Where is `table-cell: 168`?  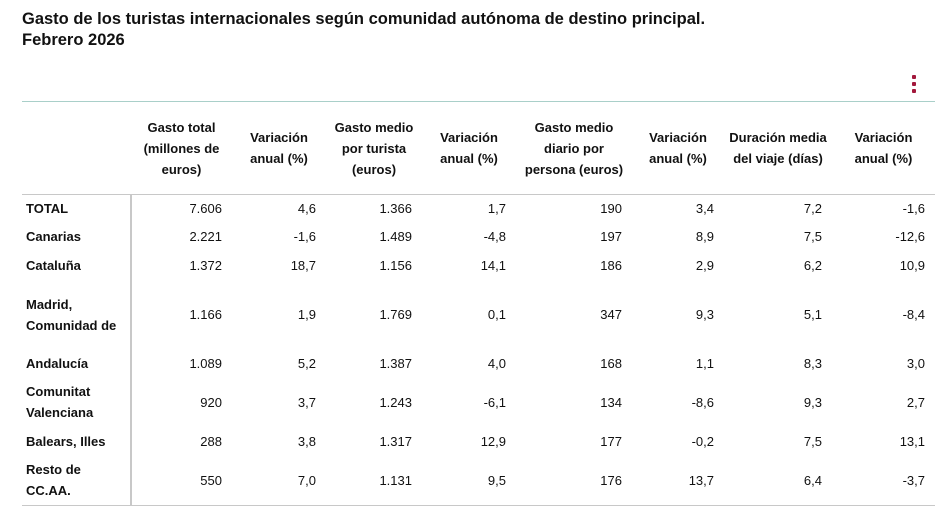 table-cell: 168 is located at coordinates (611, 363).